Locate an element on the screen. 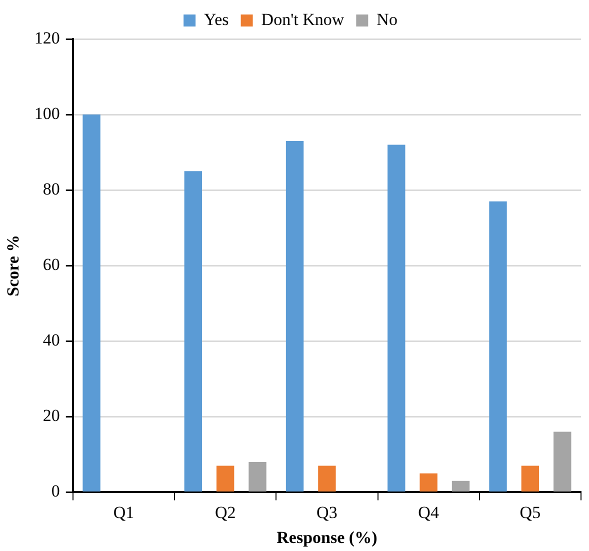  y-tick-label: 20 is located at coordinates (51, 416).